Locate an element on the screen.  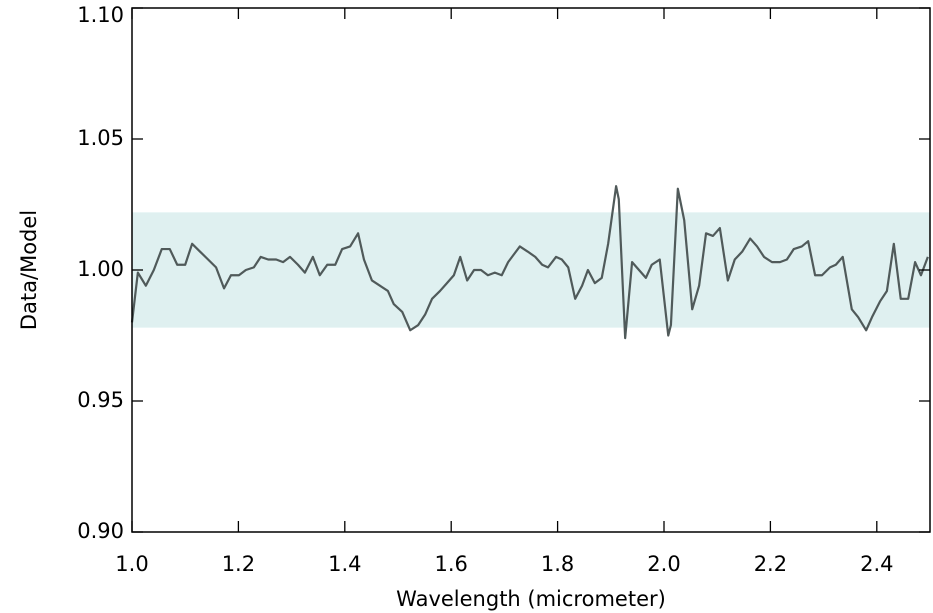
x-tick-label: 1.2 is located at coordinates (238, 564).